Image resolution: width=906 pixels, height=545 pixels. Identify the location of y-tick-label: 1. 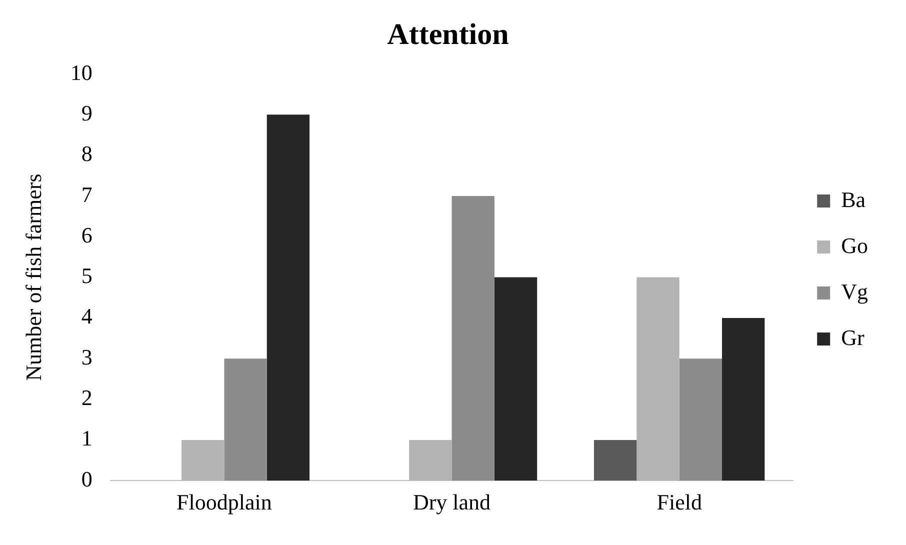
(86, 438).